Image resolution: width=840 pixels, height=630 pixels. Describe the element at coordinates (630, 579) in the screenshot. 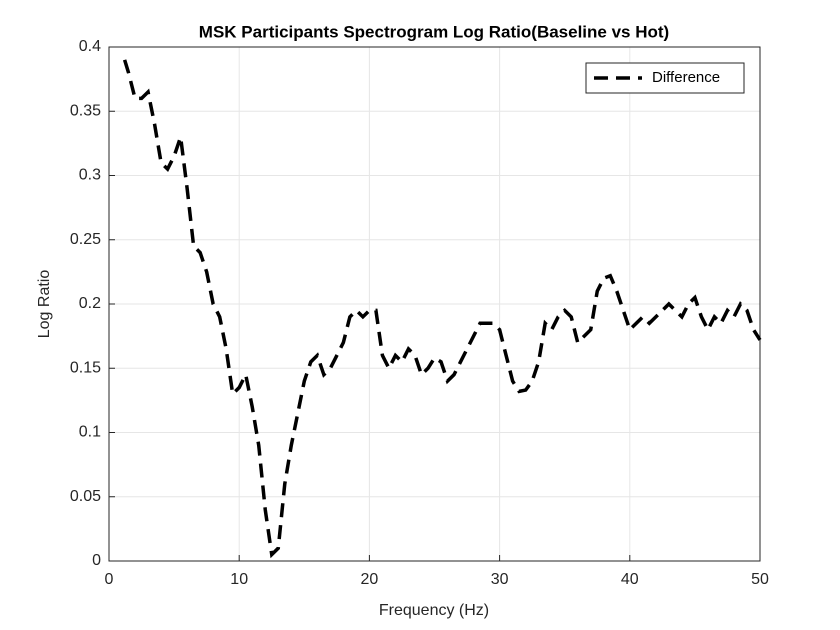

I see `x-tick-label: 40` at that location.